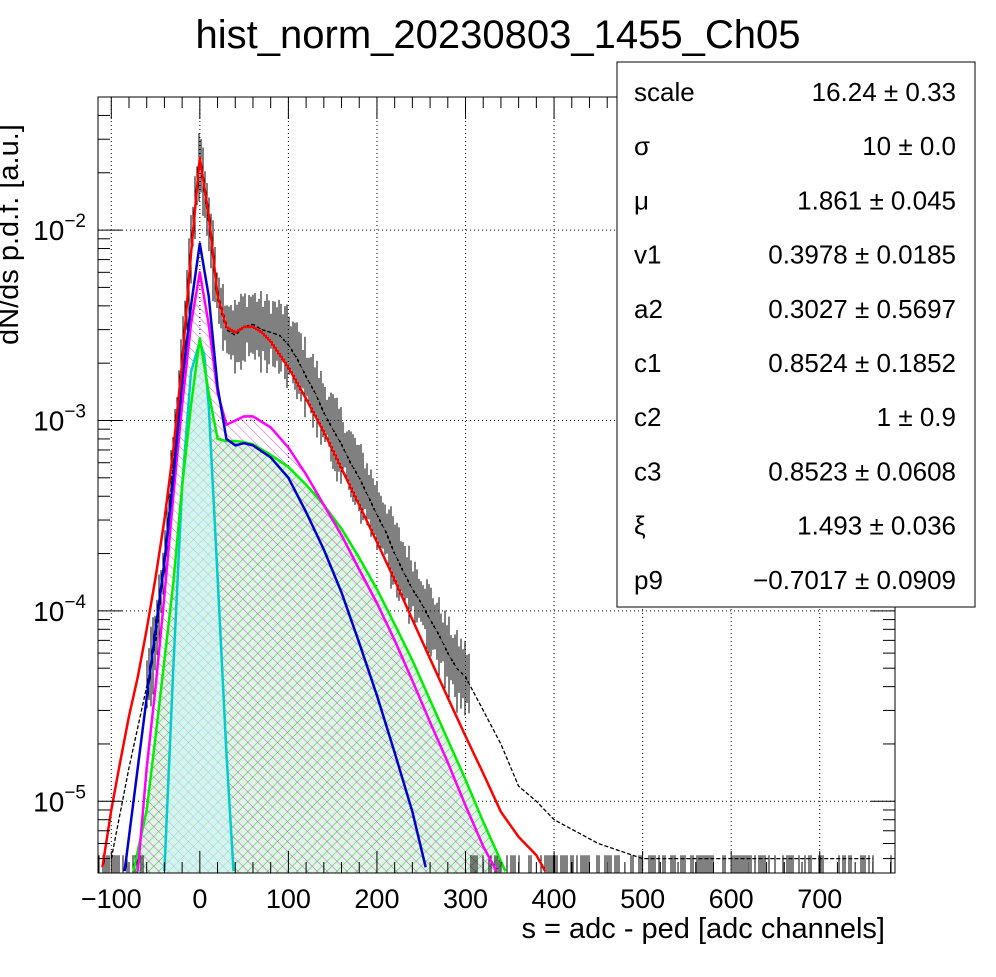 The height and width of the screenshot is (977, 996). What do you see at coordinates (642, 899) in the screenshot?
I see `x-tick-label: 500` at bounding box center [642, 899].